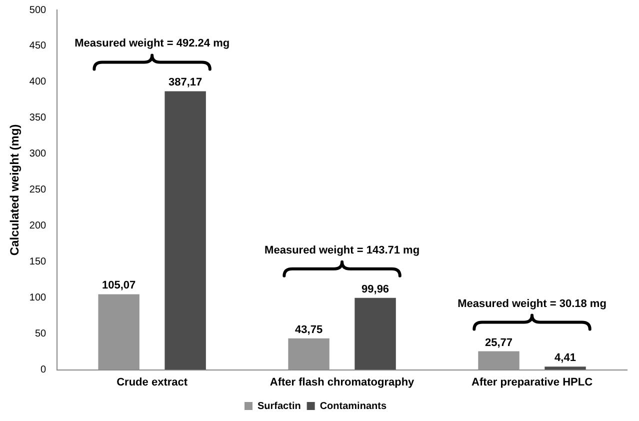 Image resolution: width=639 pixels, height=421 pixels. Describe the element at coordinates (38, 262) in the screenshot. I see `y-tick-label: 150` at that location.